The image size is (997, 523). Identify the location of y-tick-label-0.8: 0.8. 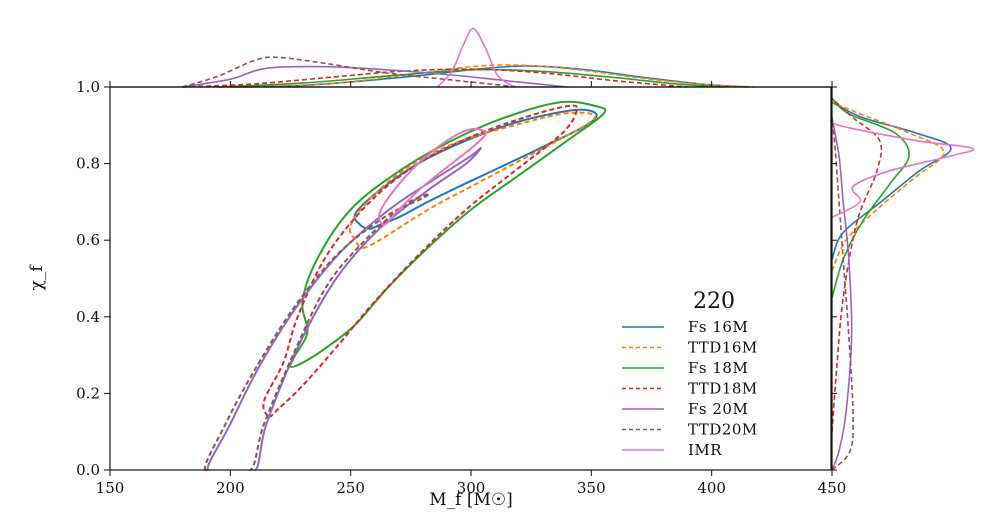
(88, 164).